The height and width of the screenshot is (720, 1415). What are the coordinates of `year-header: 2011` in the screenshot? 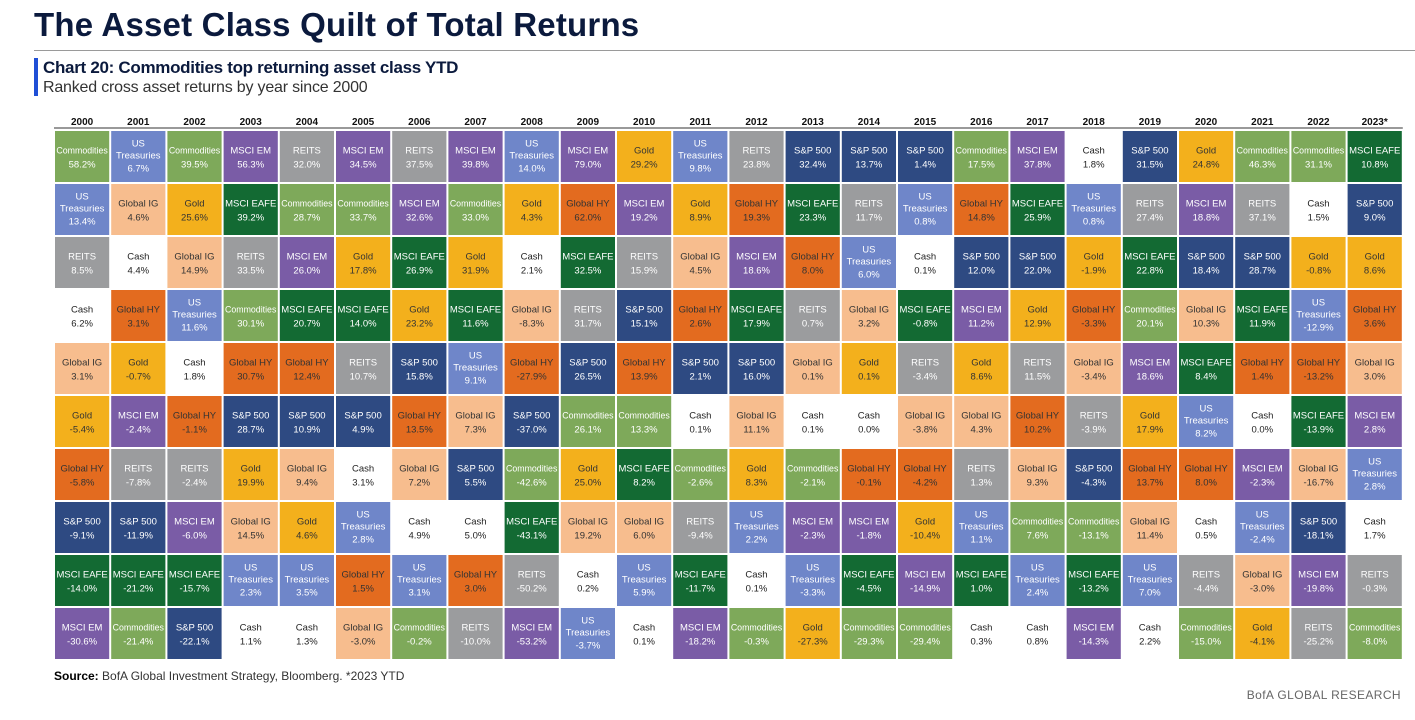 It's located at (700, 122).